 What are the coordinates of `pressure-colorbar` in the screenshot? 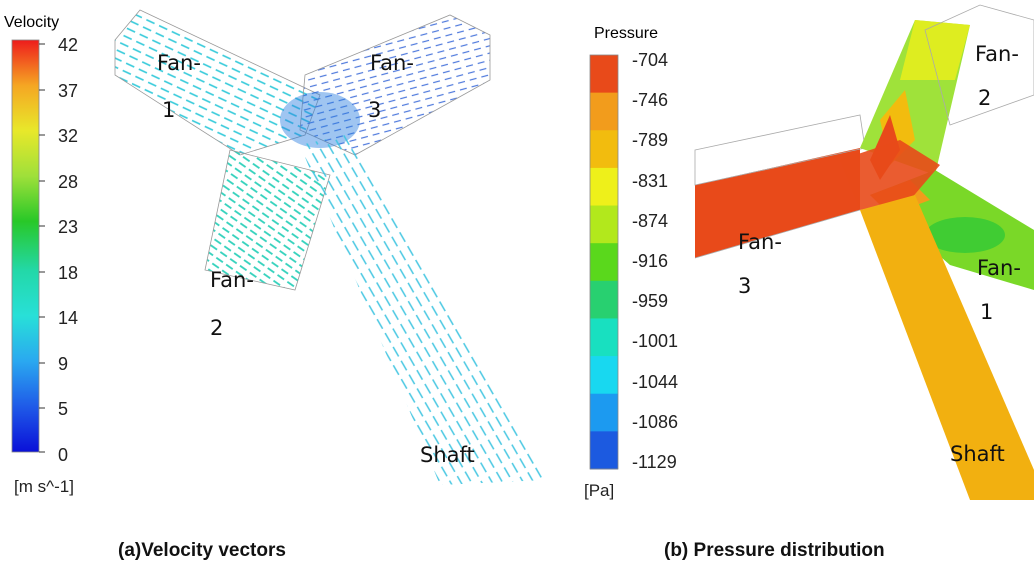 It's located at (604, 262).